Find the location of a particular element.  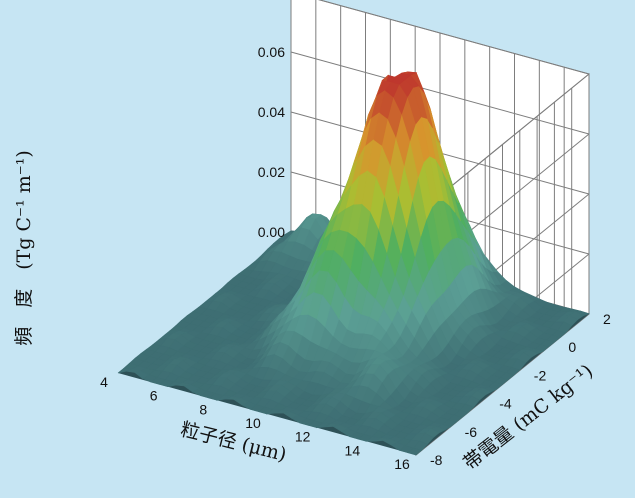

x-tick-label: 8 is located at coordinates (203, 409).